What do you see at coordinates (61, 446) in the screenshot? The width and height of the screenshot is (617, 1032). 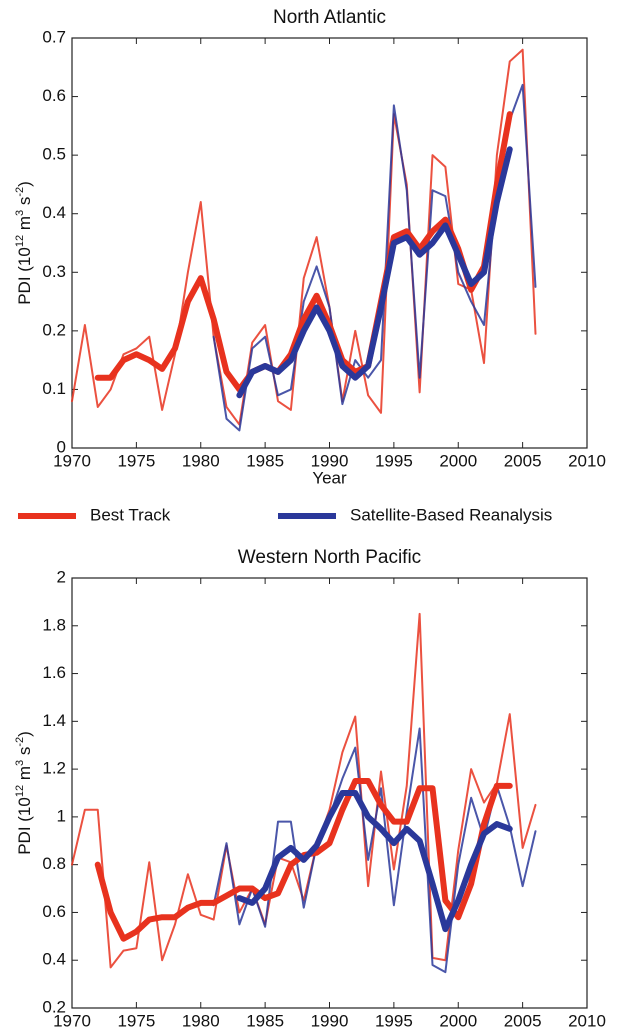 I see `y-tick-label: 0` at bounding box center [61, 446].